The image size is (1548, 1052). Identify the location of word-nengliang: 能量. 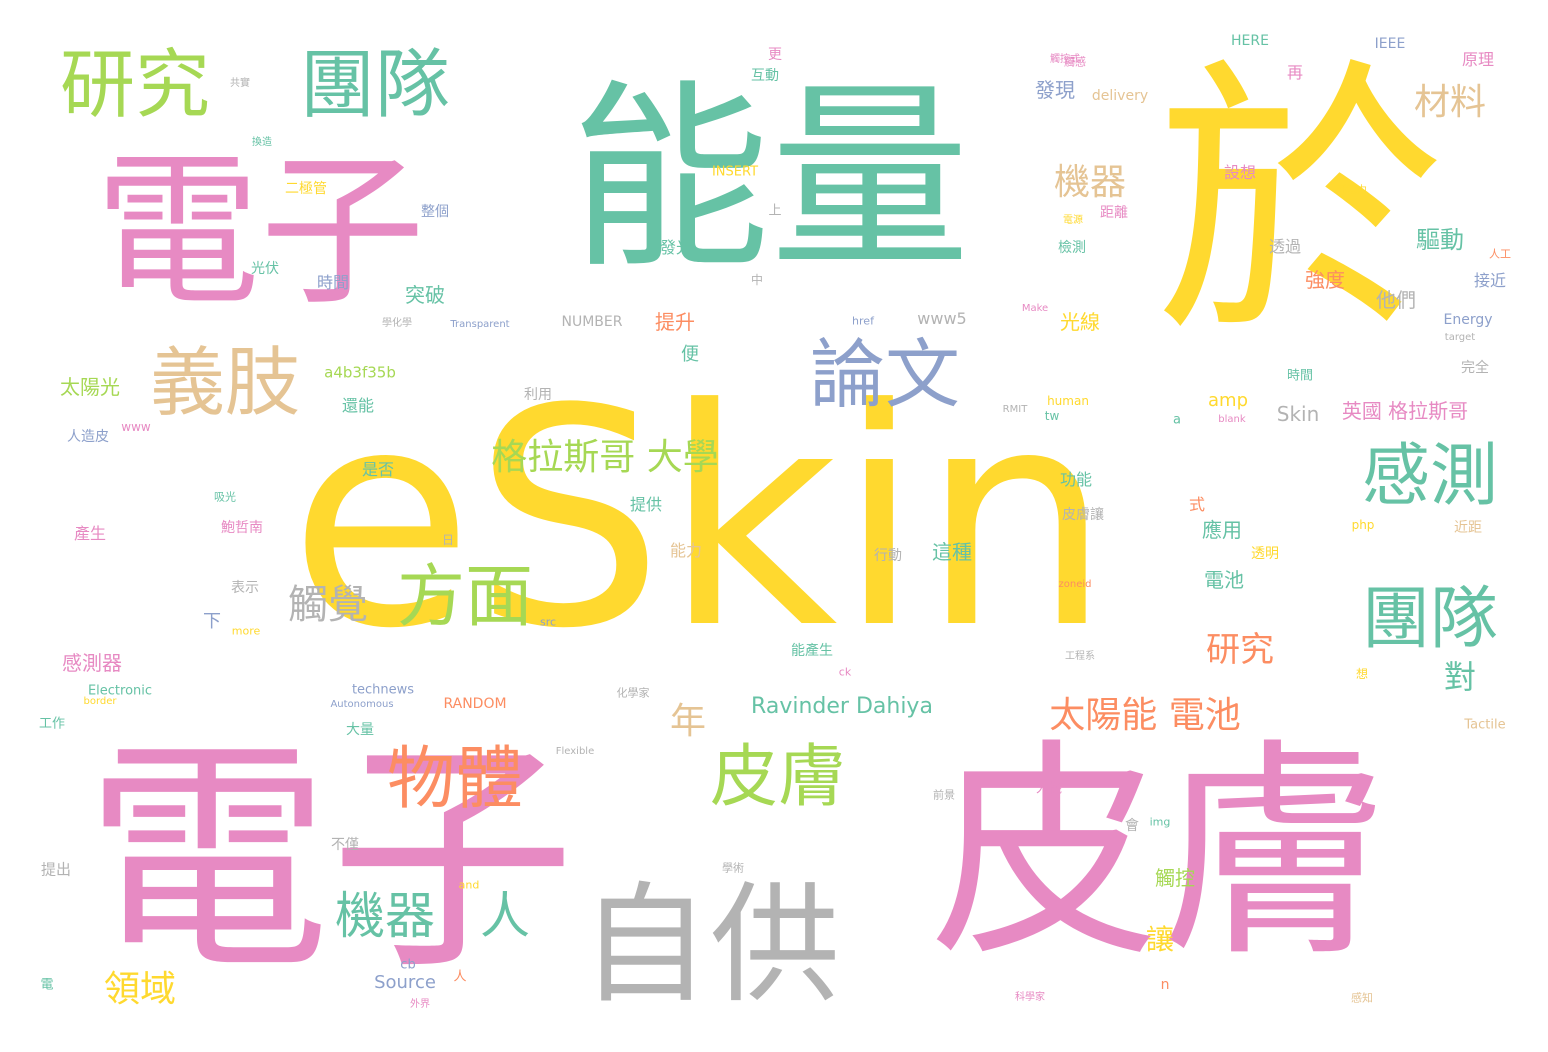
(770, 180).